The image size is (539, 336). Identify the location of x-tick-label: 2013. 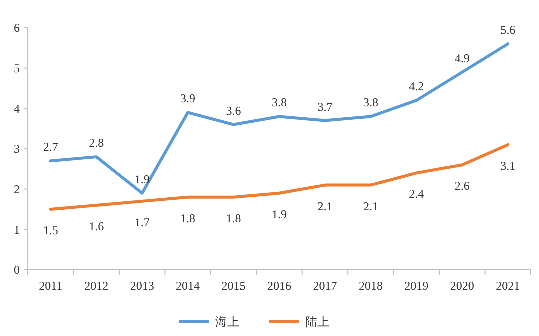
(142, 286).